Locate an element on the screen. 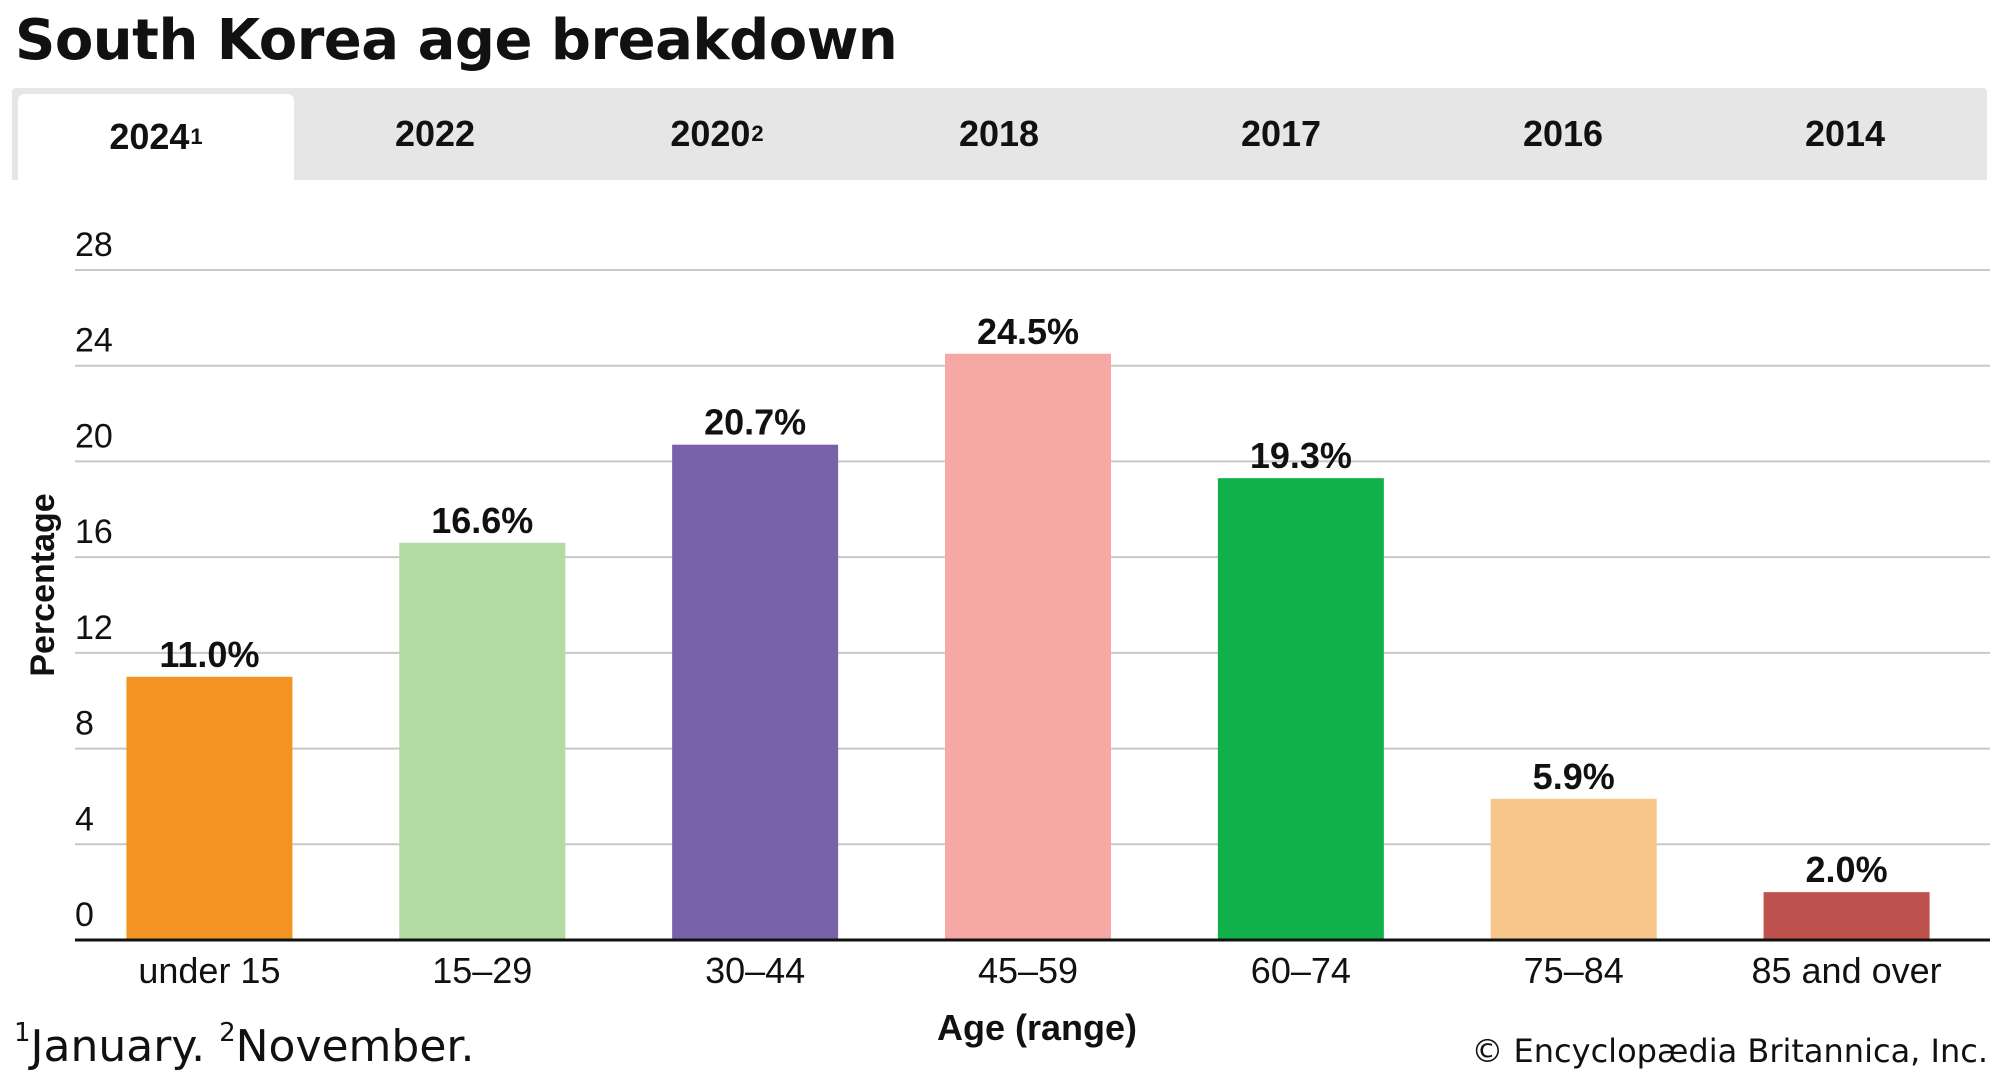 The height and width of the screenshot is (1078, 2000). tab-2014: 2014 is located at coordinates (1845, 134).